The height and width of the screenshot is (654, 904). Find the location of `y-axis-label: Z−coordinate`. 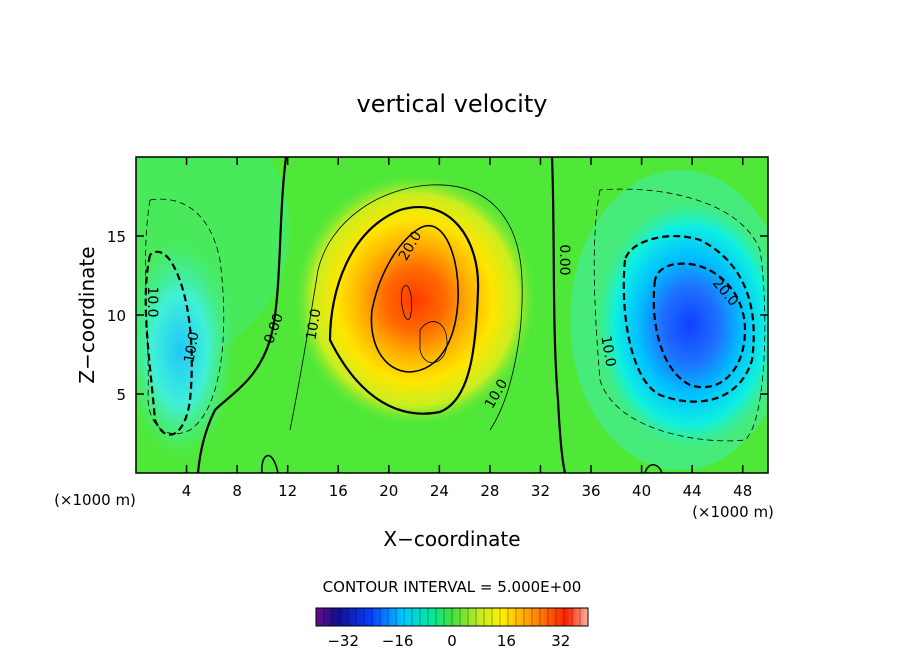

y-axis-label: Z−coordinate is located at coordinates (87, 314).